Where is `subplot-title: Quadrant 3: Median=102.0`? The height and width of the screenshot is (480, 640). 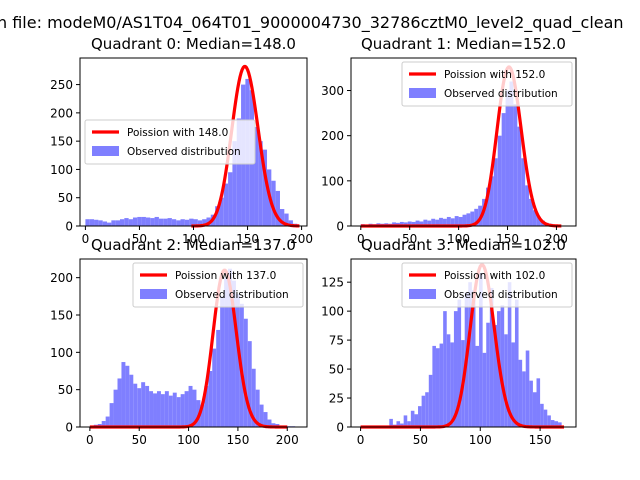
subplot-title: Quadrant 3: Median=102.0 is located at coordinates (463, 245).